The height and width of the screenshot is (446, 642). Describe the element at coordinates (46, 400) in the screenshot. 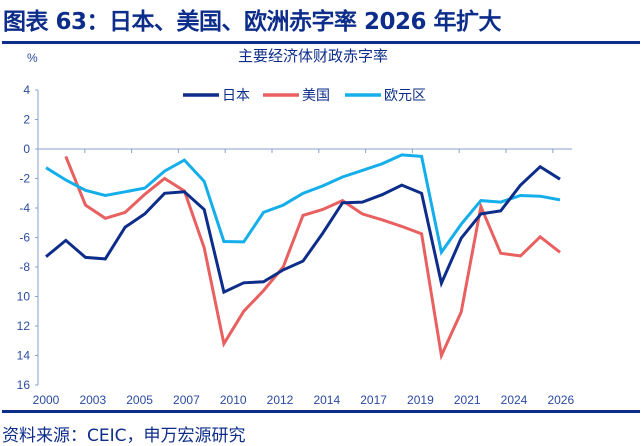

I see `x-tick-label: 2000` at that location.